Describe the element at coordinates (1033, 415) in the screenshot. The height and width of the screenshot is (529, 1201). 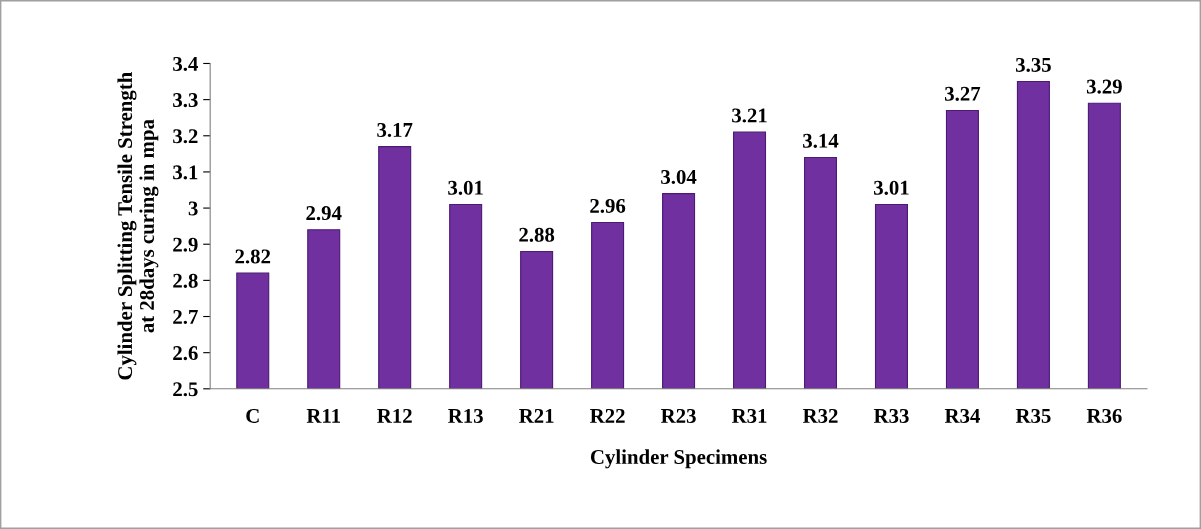
I see `x-tick-label: R35` at that location.